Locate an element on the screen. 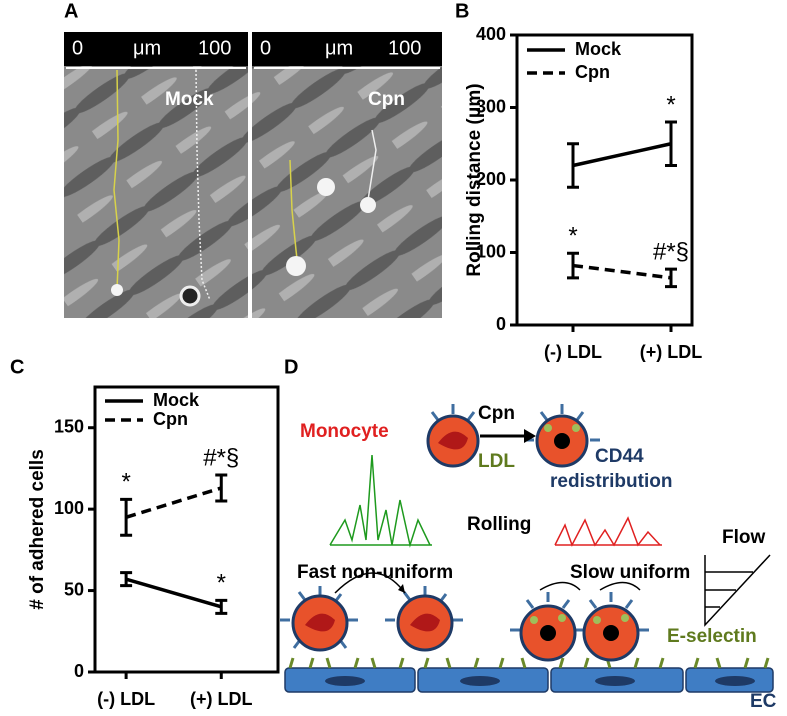 This screenshot has width=787, height=716. panel-label: C is located at coordinates (17, 367).